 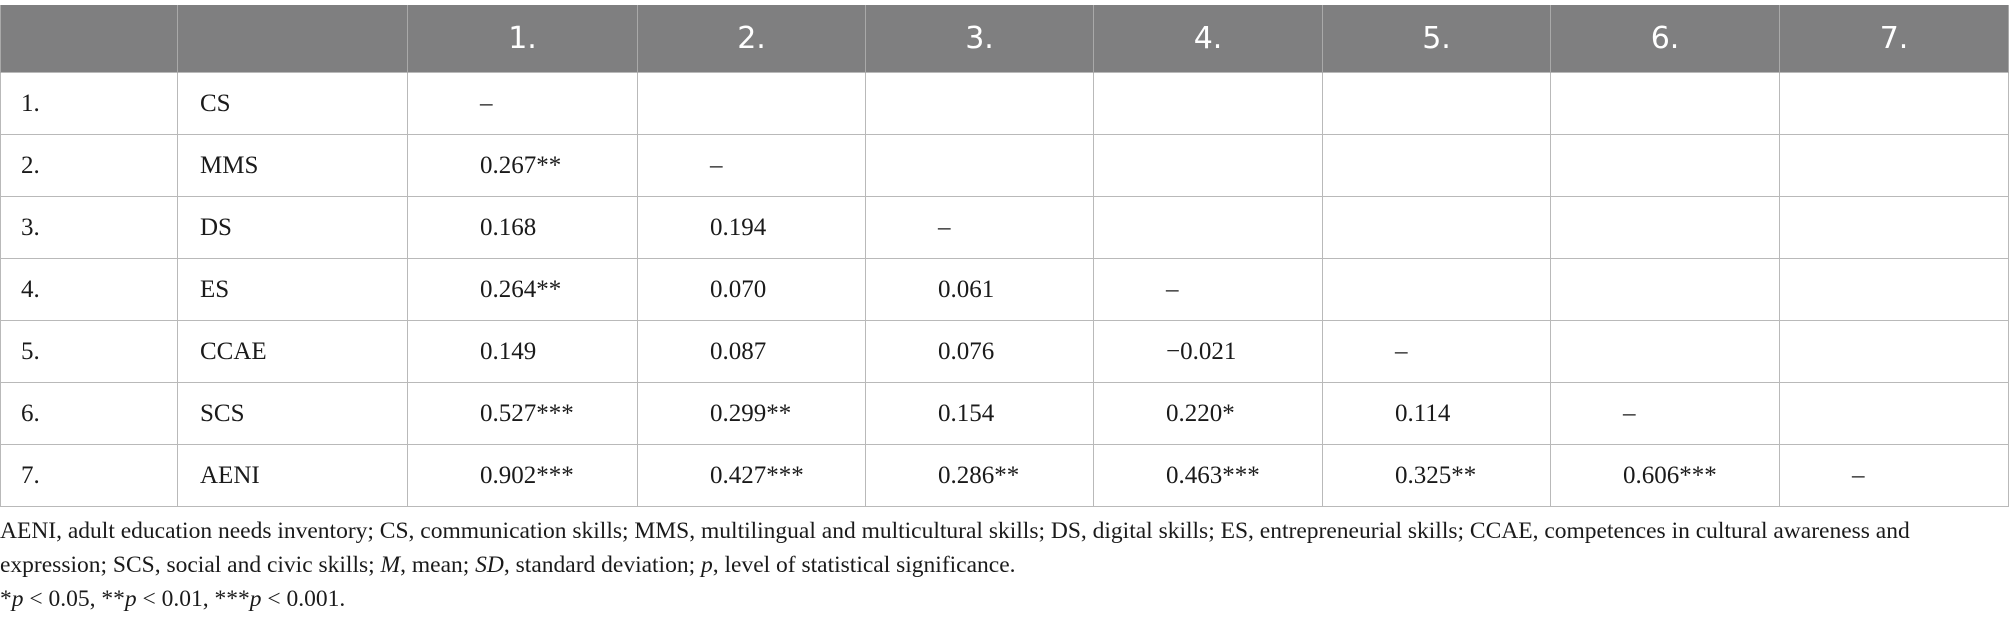 What do you see at coordinates (979, 39) in the screenshot?
I see `header-cell: 3.` at bounding box center [979, 39].